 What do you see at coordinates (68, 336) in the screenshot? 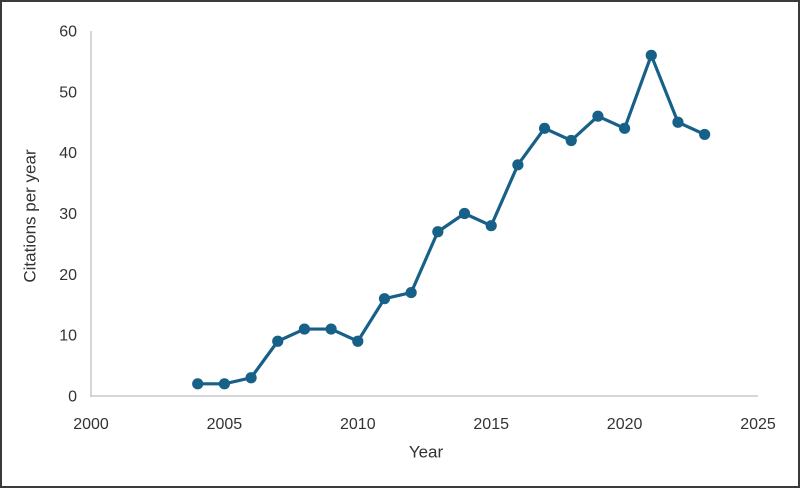
I see `y-tick-label: 10` at bounding box center [68, 336].